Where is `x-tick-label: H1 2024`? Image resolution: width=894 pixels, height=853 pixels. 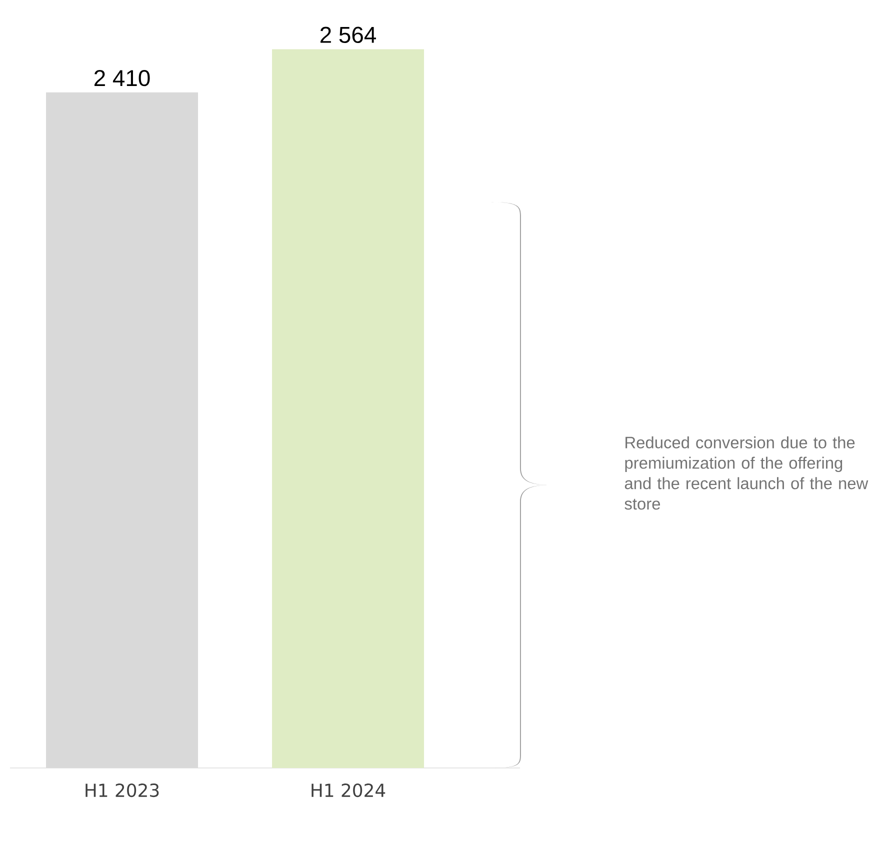 x-tick-label: H1 2024 is located at coordinates (349, 791).